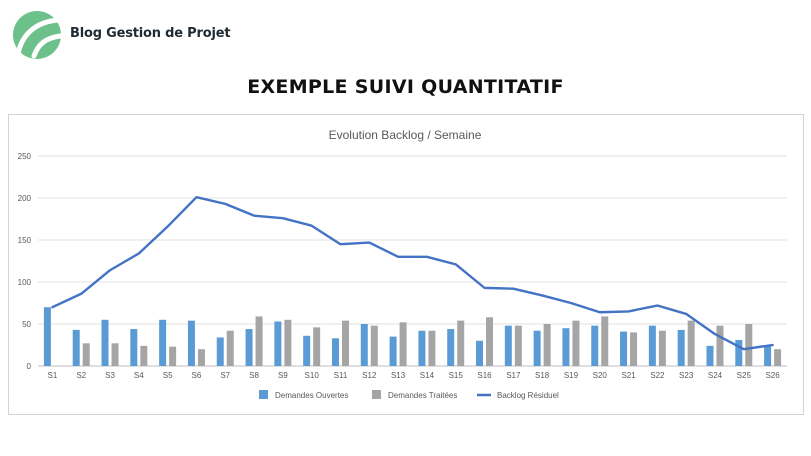 The width and height of the screenshot is (811, 456). Describe the element at coordinates (376, 394) in the screenshot. I see `legend-swatch-demandes-traitees` at that location.